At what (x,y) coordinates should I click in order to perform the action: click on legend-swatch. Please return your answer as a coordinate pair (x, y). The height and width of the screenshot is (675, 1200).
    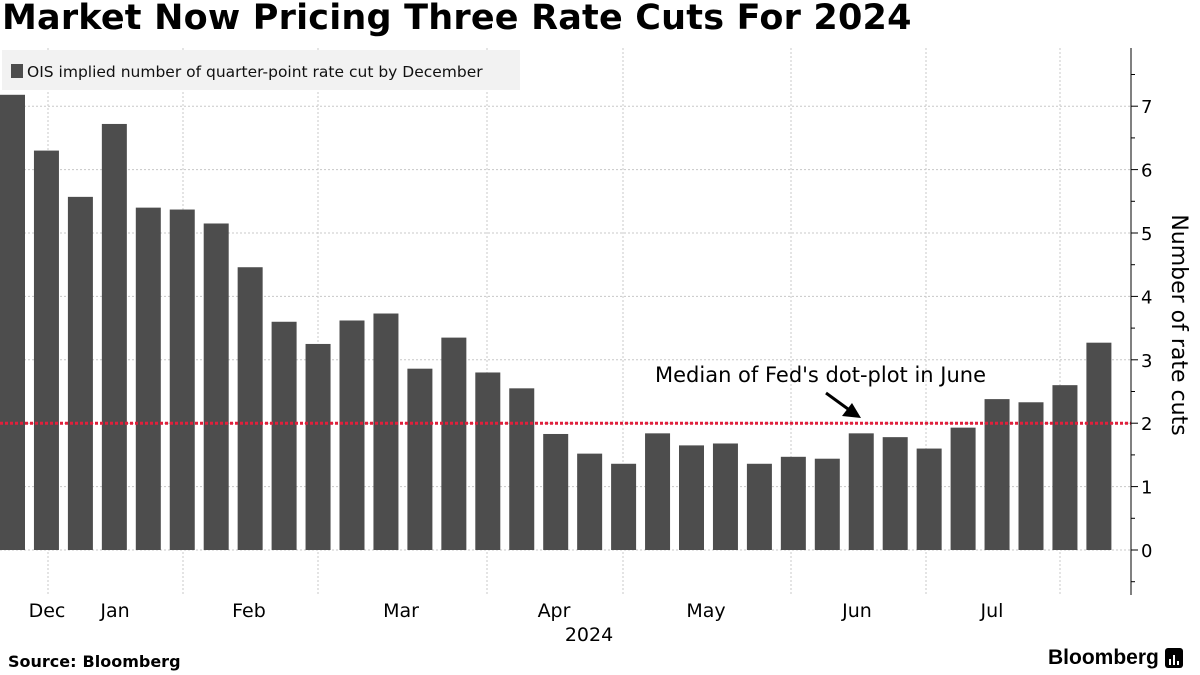
    Looking at the image, I should click on (17, 71).